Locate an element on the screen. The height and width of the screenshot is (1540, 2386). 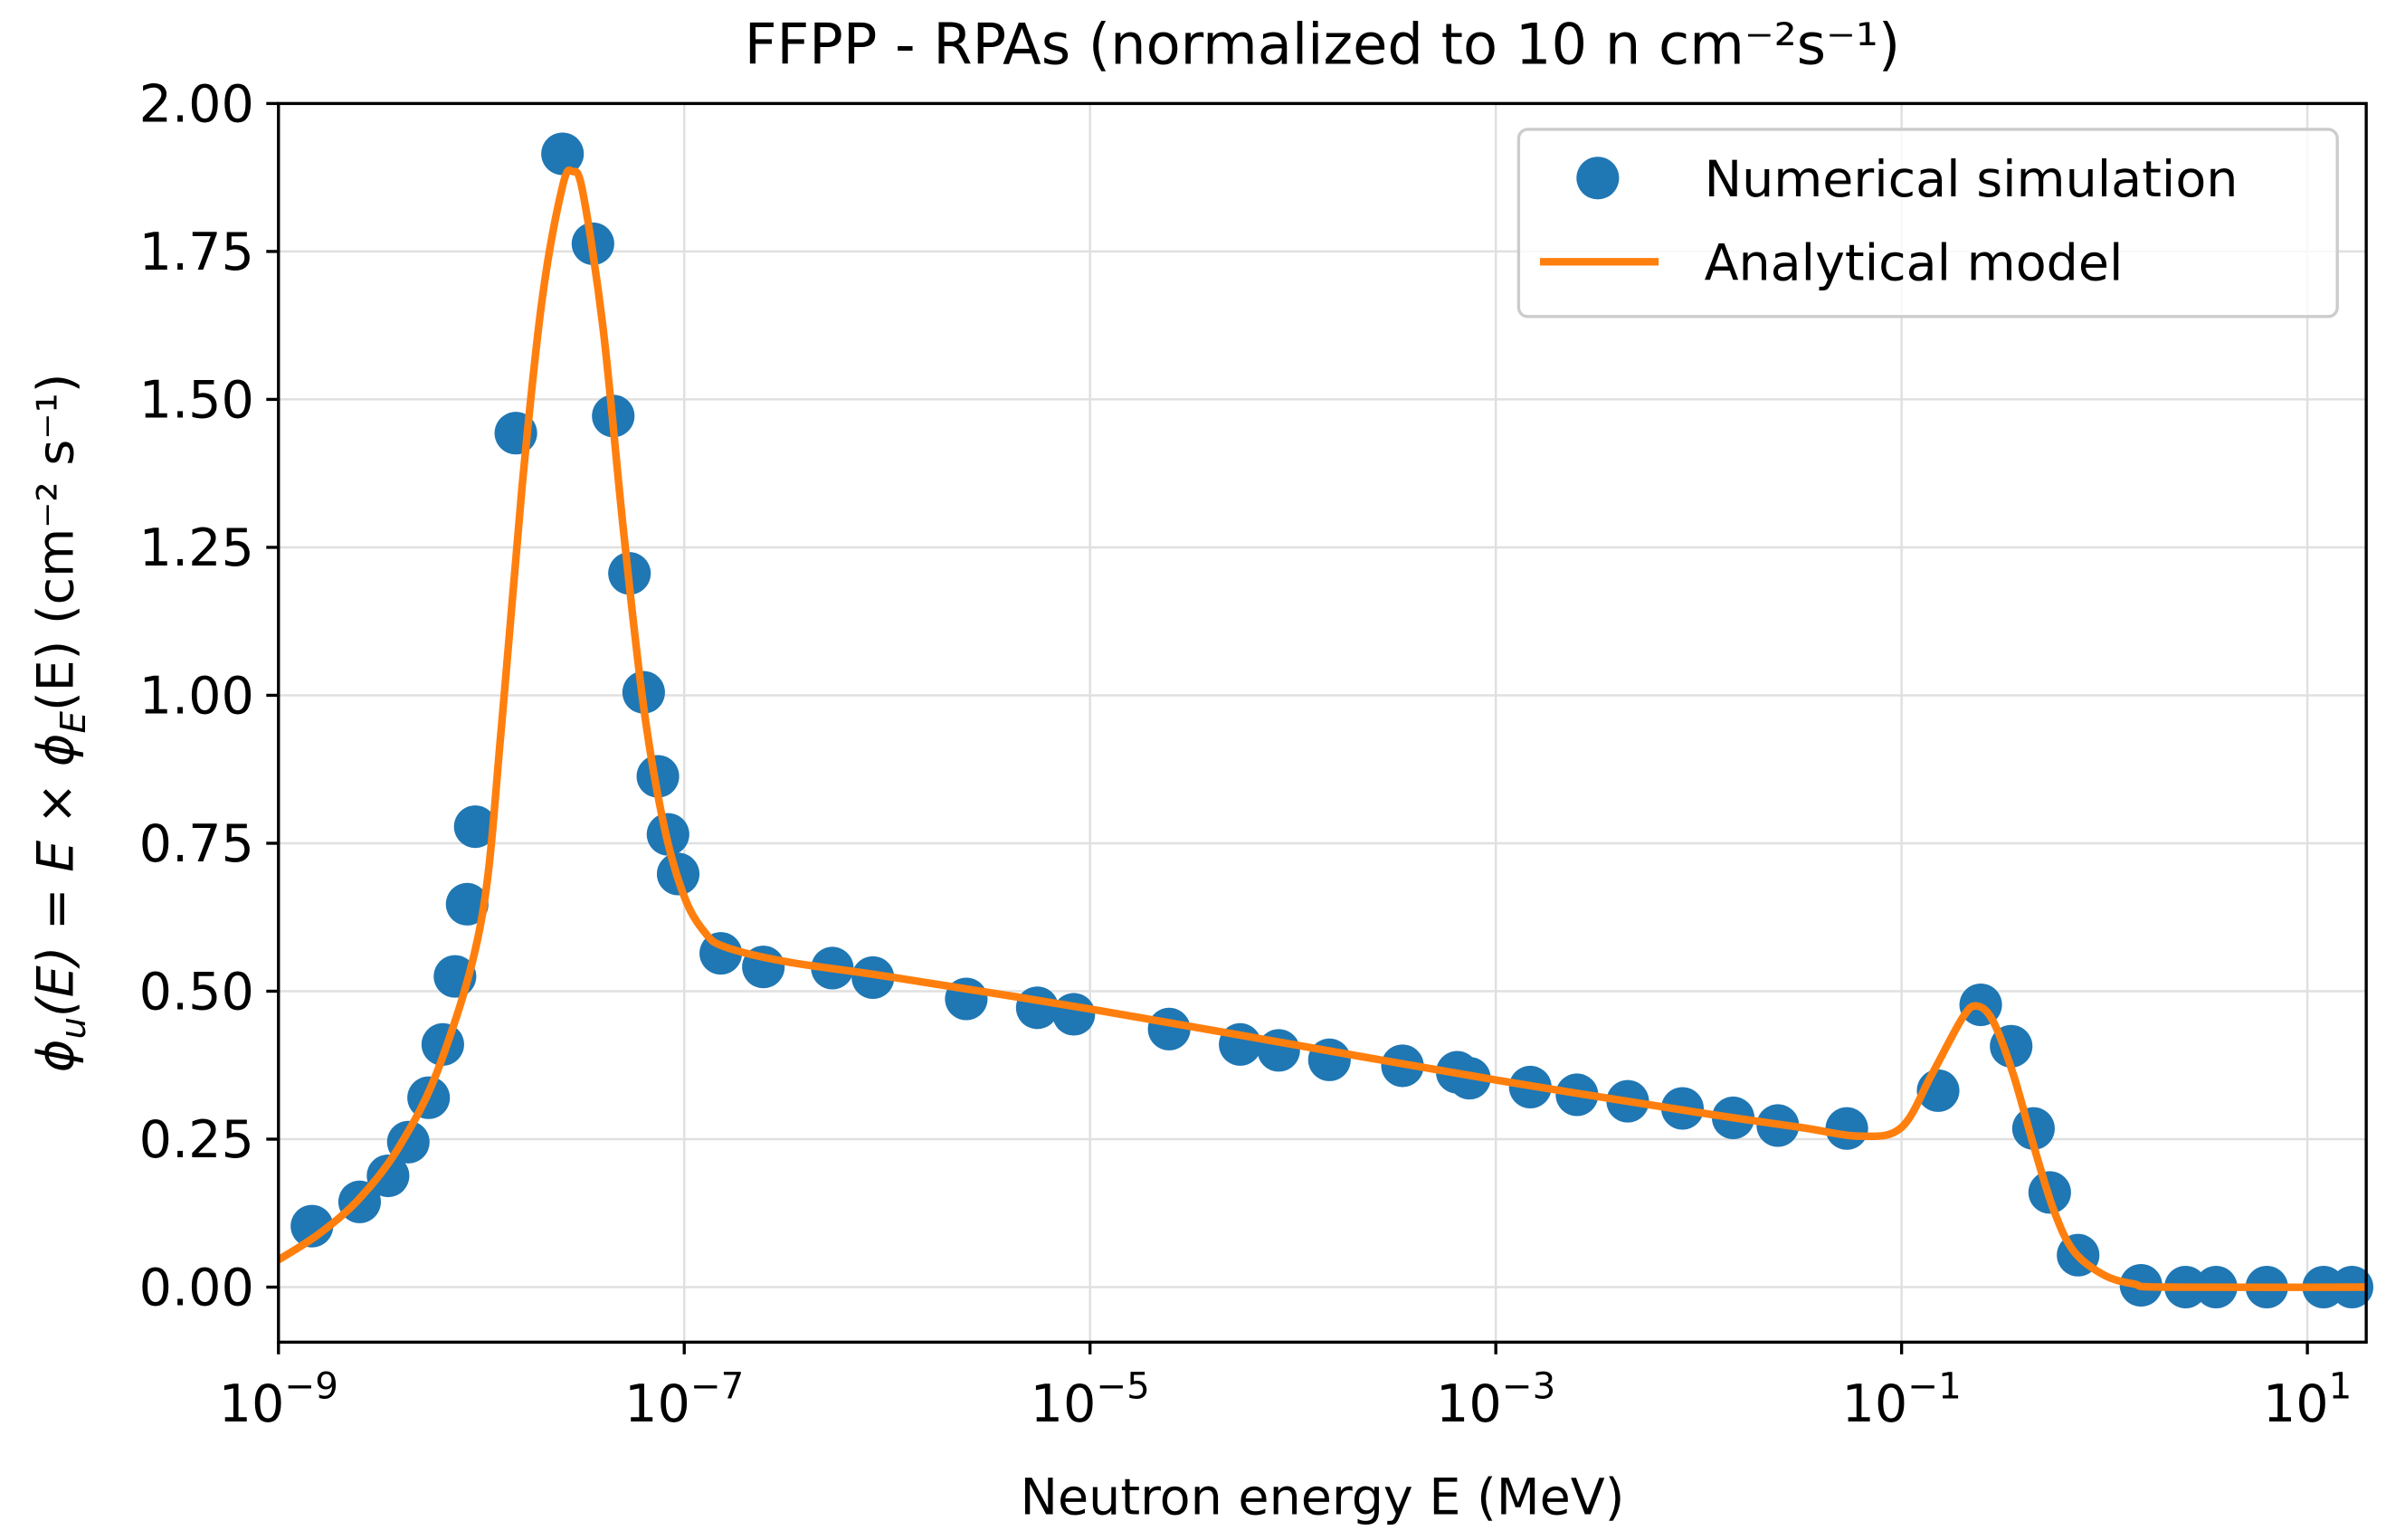
y-tick-label: 0.75 is located at coordinates (197, 844).